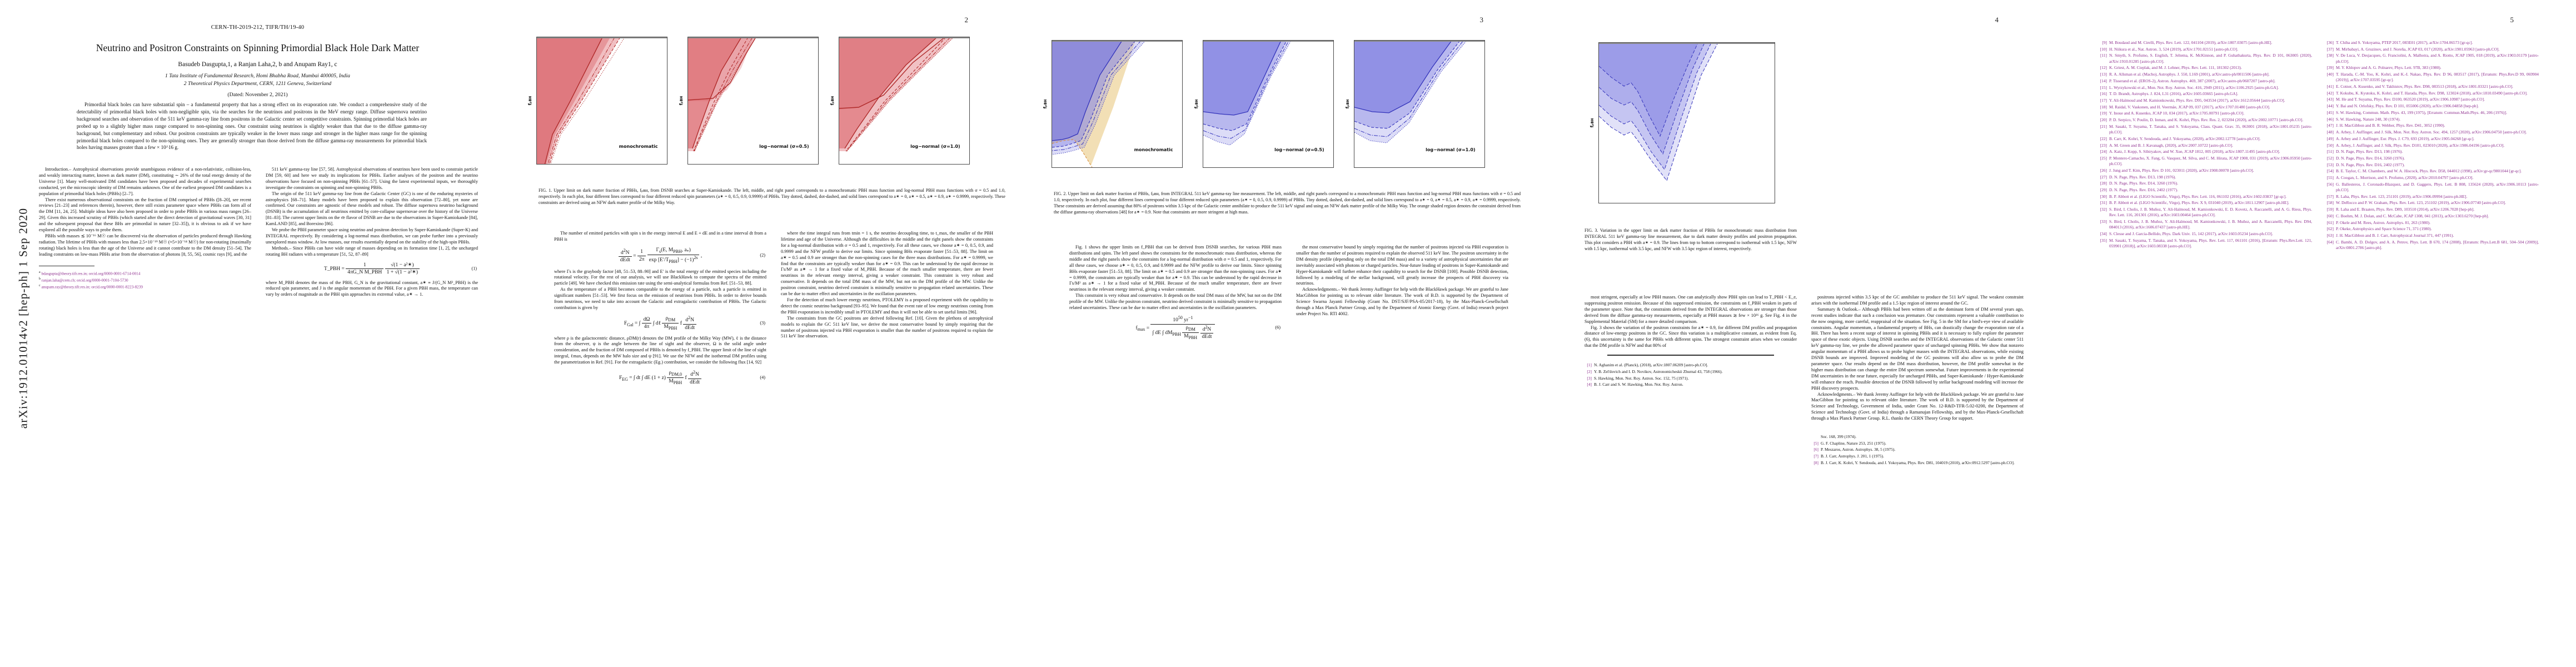 This screenshot has height=667, width=2576. What do you see at coordinates (40, 272) in the screenshot?
I see `footnote-mark: a` at bounding box center [40, 272].